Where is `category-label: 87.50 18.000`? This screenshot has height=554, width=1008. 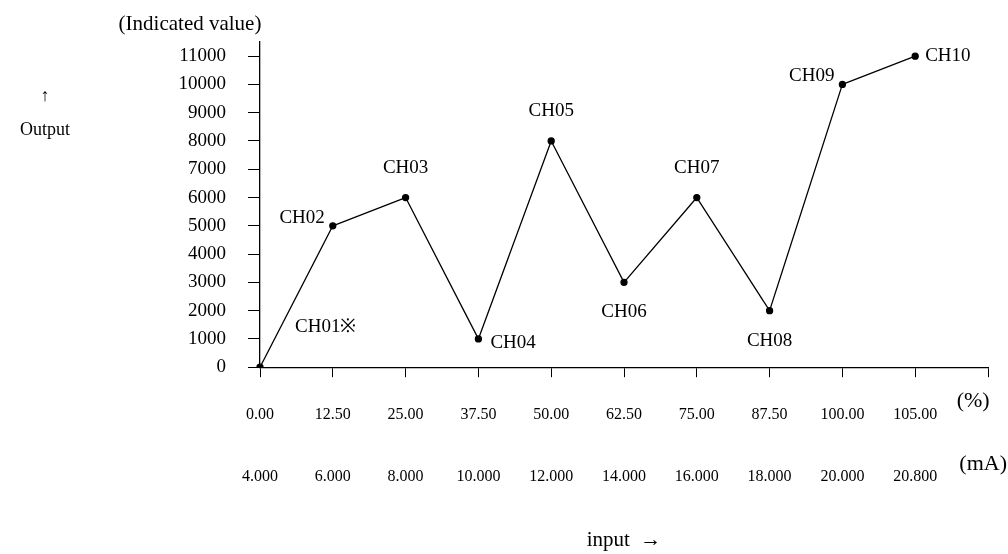
category-label: 87.50 18.000 is located at coordinates (769, 444).